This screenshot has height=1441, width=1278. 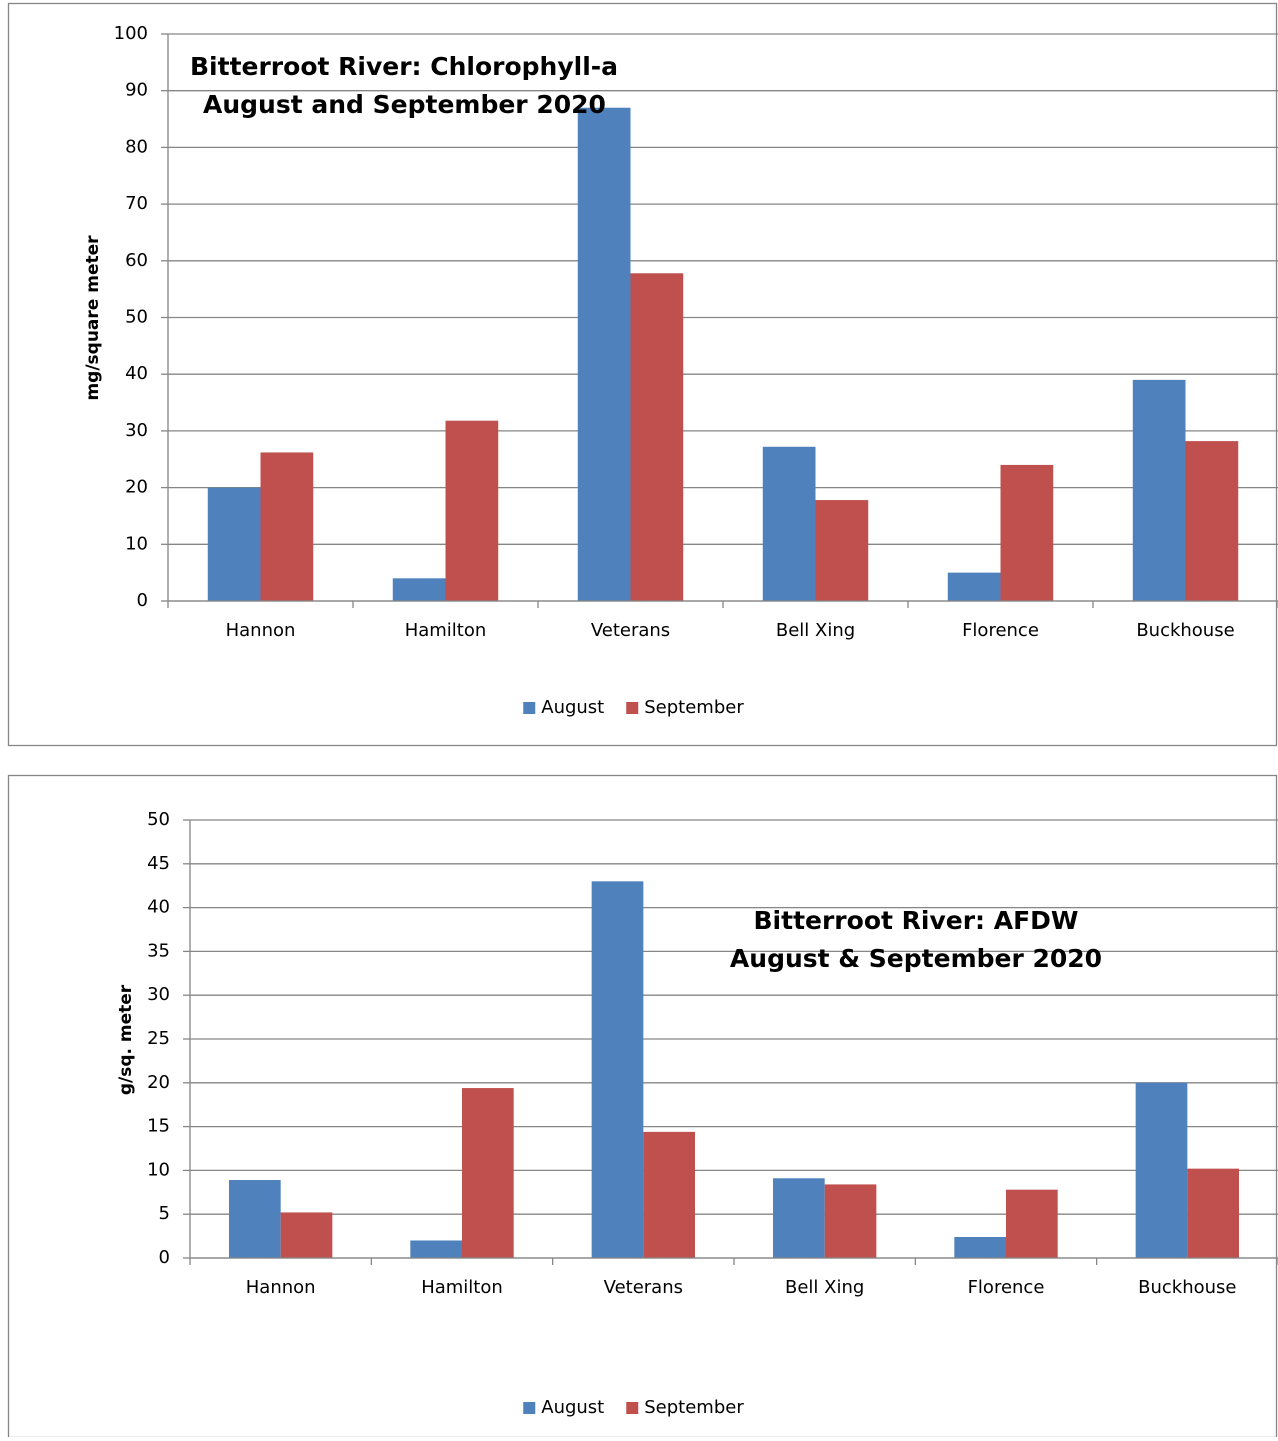 What do you see at coordinates (158, 1126) in the screenshot?
I see `y-tick-label: 15` at bounding box center [158, 1126].